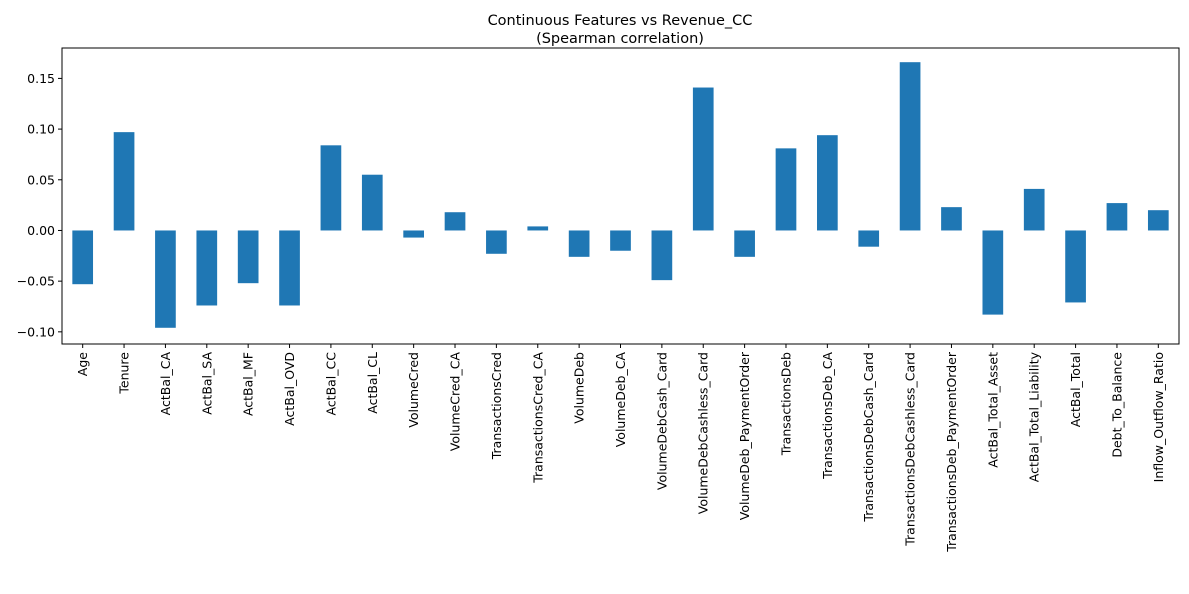 The image size is (1189, 594). I want to click on bar-transactionsdeb-paymentorder, so click(951, 219).